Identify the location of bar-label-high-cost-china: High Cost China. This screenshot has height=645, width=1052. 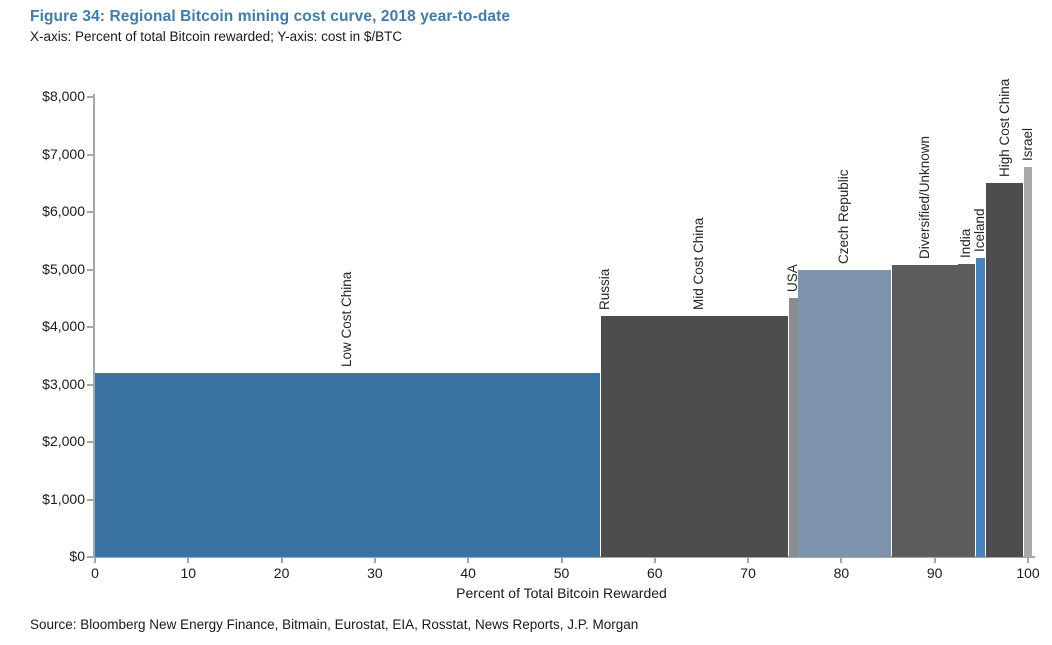
(1004, 128).